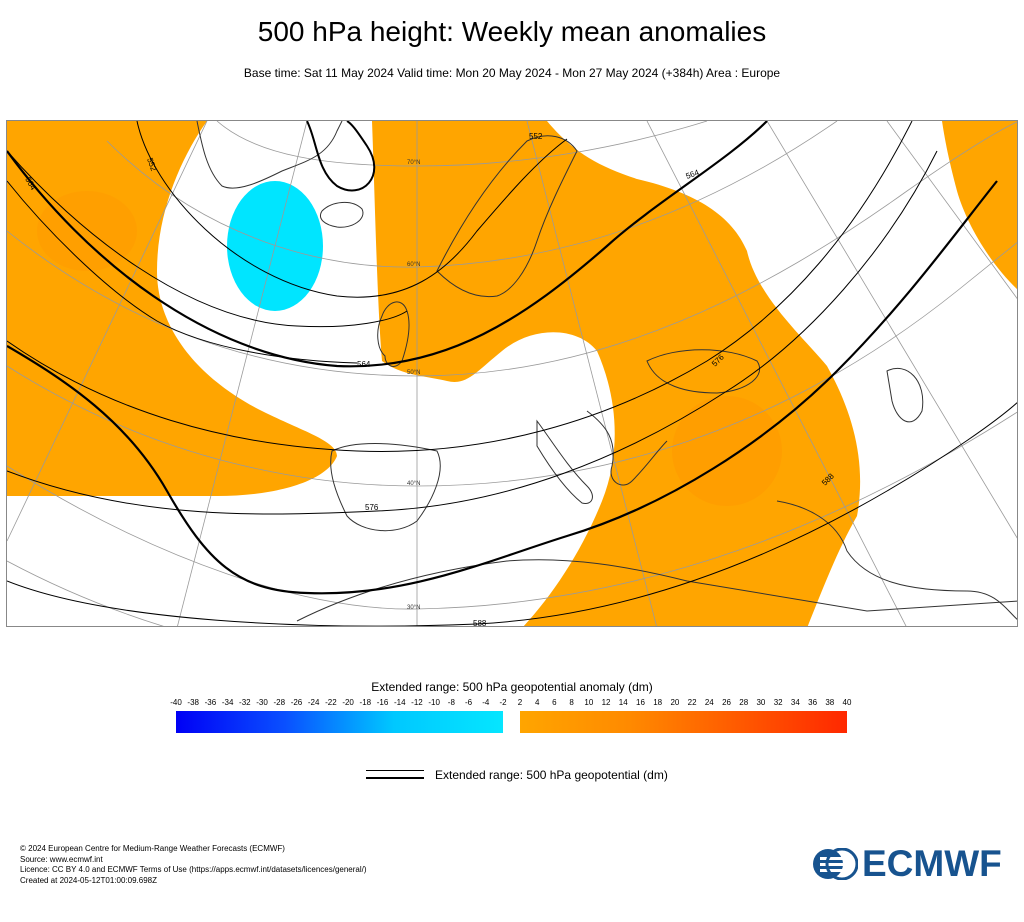  I want to click on tick-label: 14, so click(623, 702).